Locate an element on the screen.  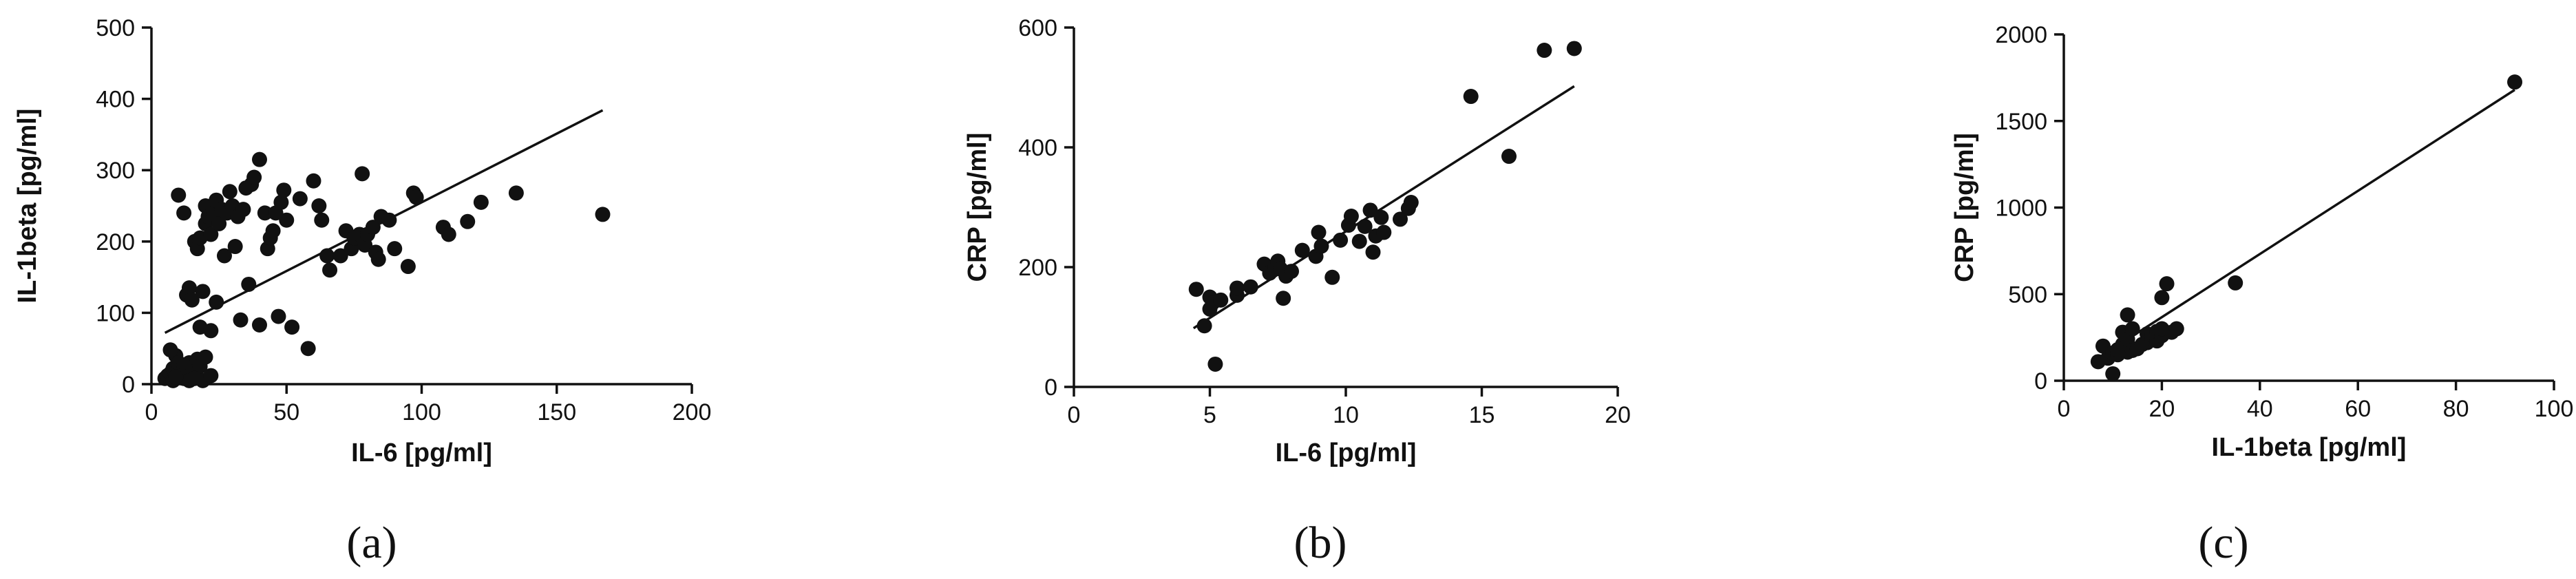
panel-c-x-tick-label: 40 is located at coordinates (2260, 409).